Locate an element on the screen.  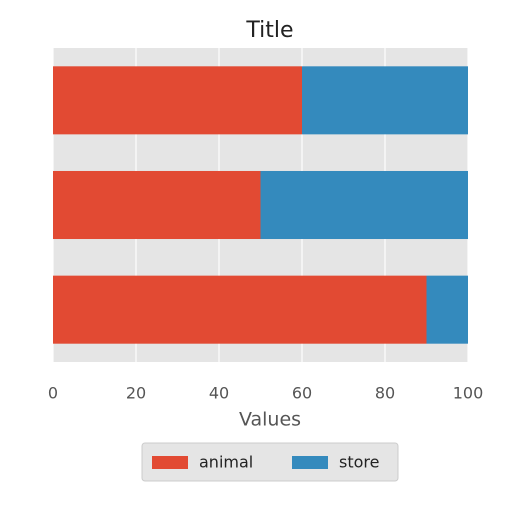
x-tick-label: 60 is located at coordinates (302, 393).